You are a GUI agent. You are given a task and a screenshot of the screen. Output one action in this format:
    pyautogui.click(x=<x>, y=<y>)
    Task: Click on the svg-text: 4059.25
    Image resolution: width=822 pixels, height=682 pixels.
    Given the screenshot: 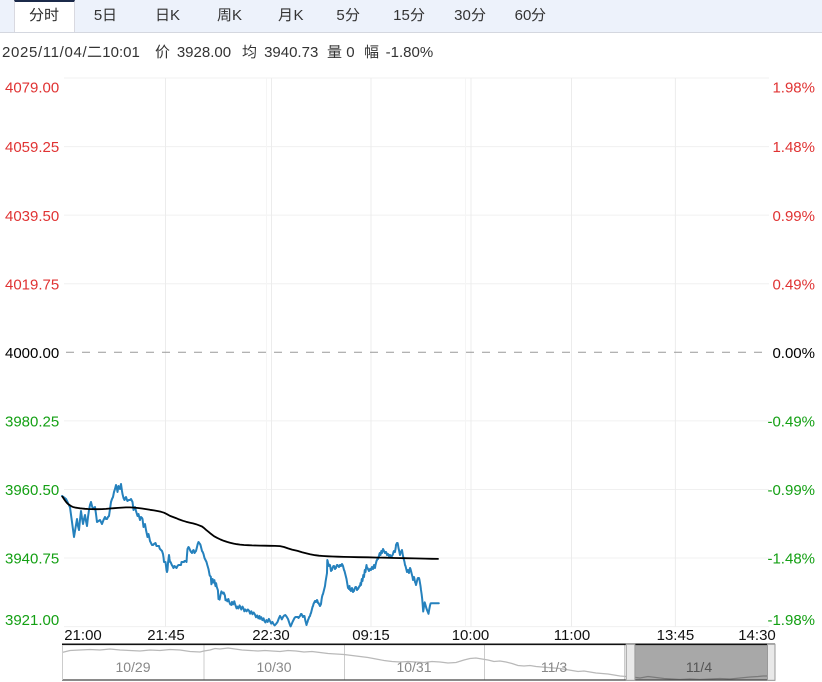 What is the action you would take?
    pyautogui.click(x=32, y=147)
    